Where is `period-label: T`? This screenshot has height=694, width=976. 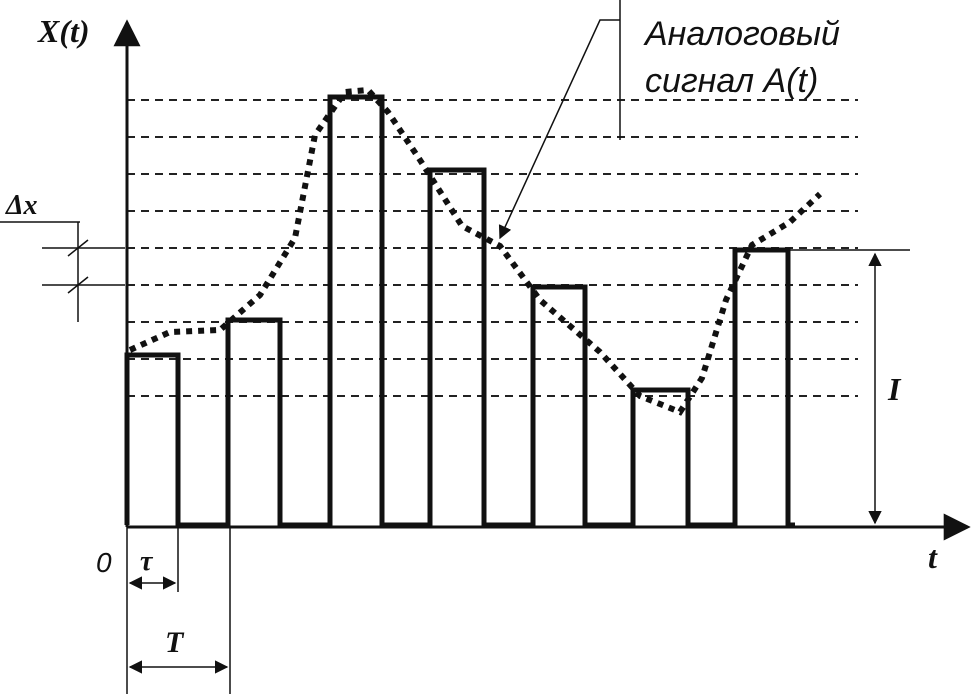 period-label: T is located at coordinates (175, 642).